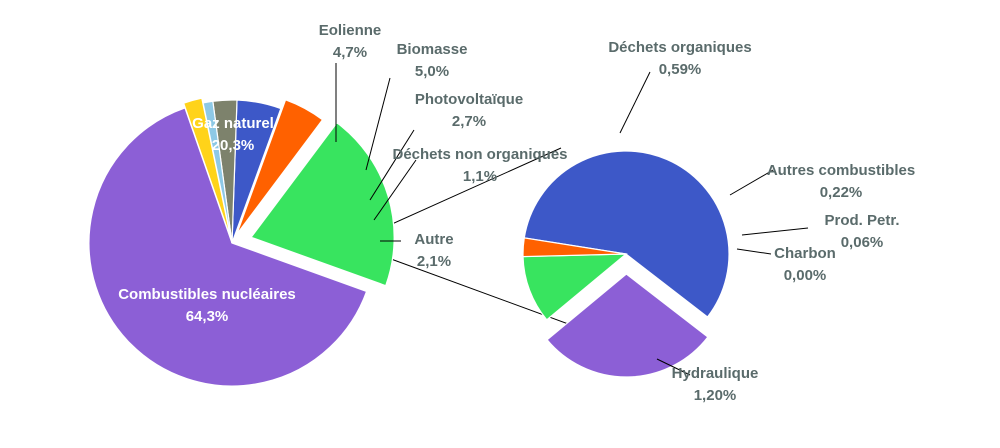 This screenshot has width=1000, height=448. I want to click on main-leader-photovoltaique, so click(392, 165).